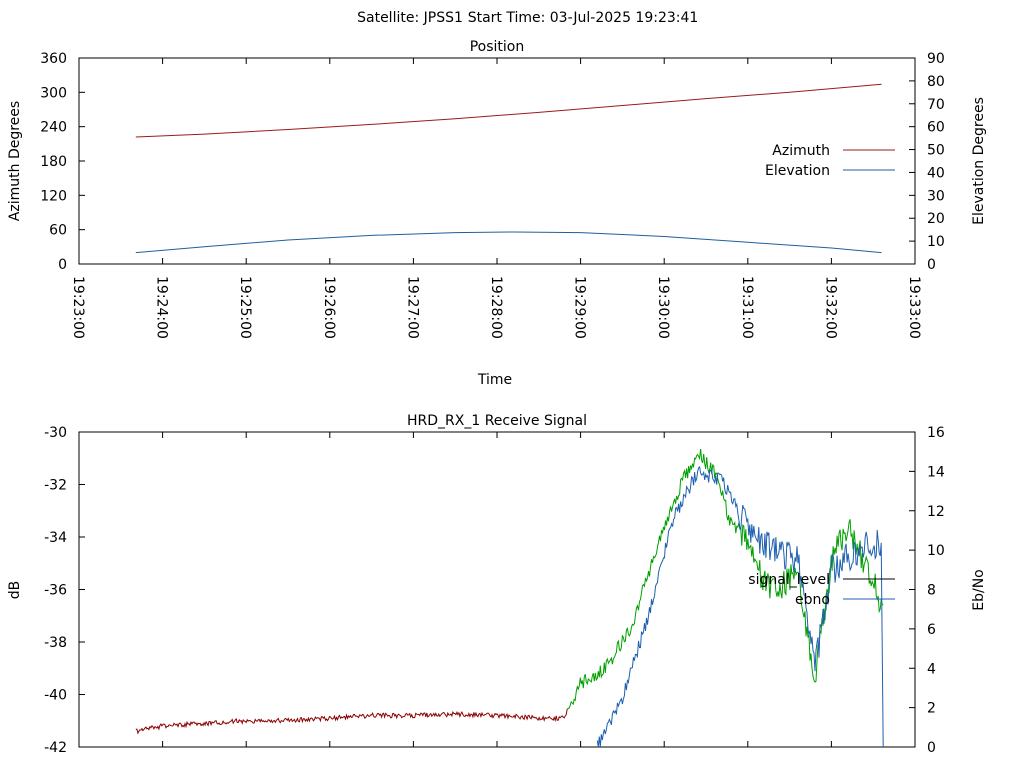  What do you see at coordinates (914, 307) in the screenshot?
I see `position-x-tick-label: 19:33:00` at bounding box center [914, 307].